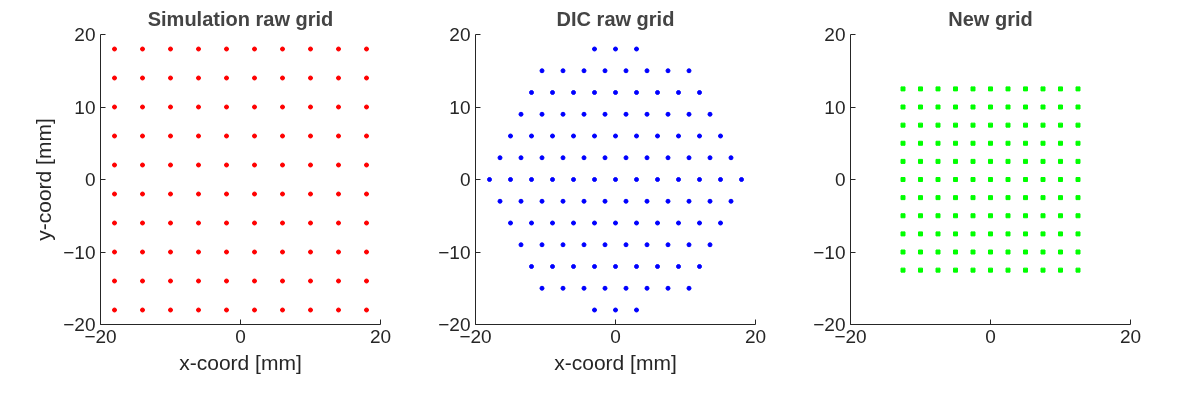 This screenshot has width=1196, height=408. What do you see at coordinates (990, 18) in the screenshot?
I see `chart-title: New grid` at bounding box center [990, 18].